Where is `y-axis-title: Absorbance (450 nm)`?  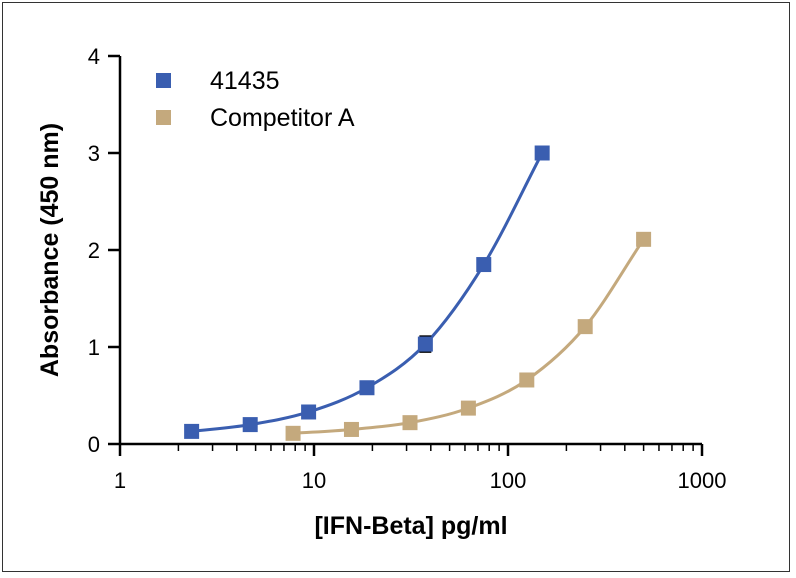 y-axis-title: Absorbance (450 nm) is located at coordinates (50, 250).